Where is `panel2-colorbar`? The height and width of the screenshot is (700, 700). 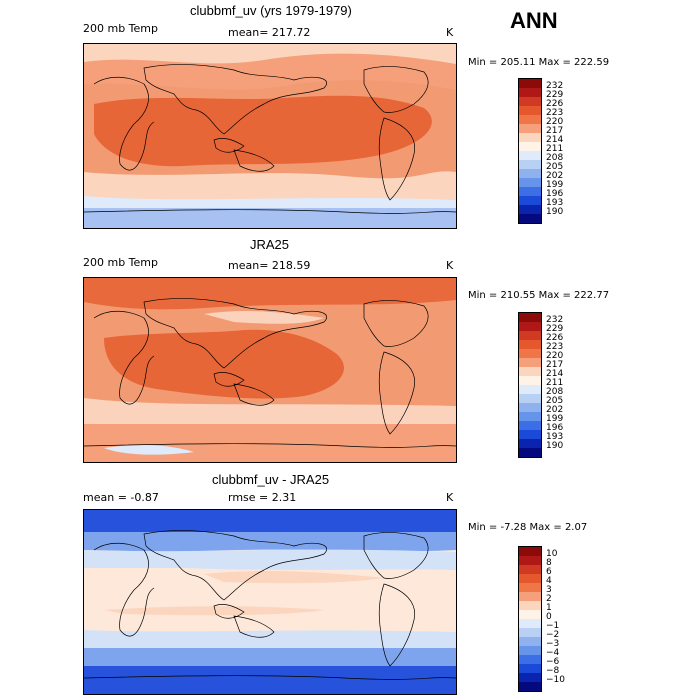
panel2-colorbar is located at coordinates (530, 385).